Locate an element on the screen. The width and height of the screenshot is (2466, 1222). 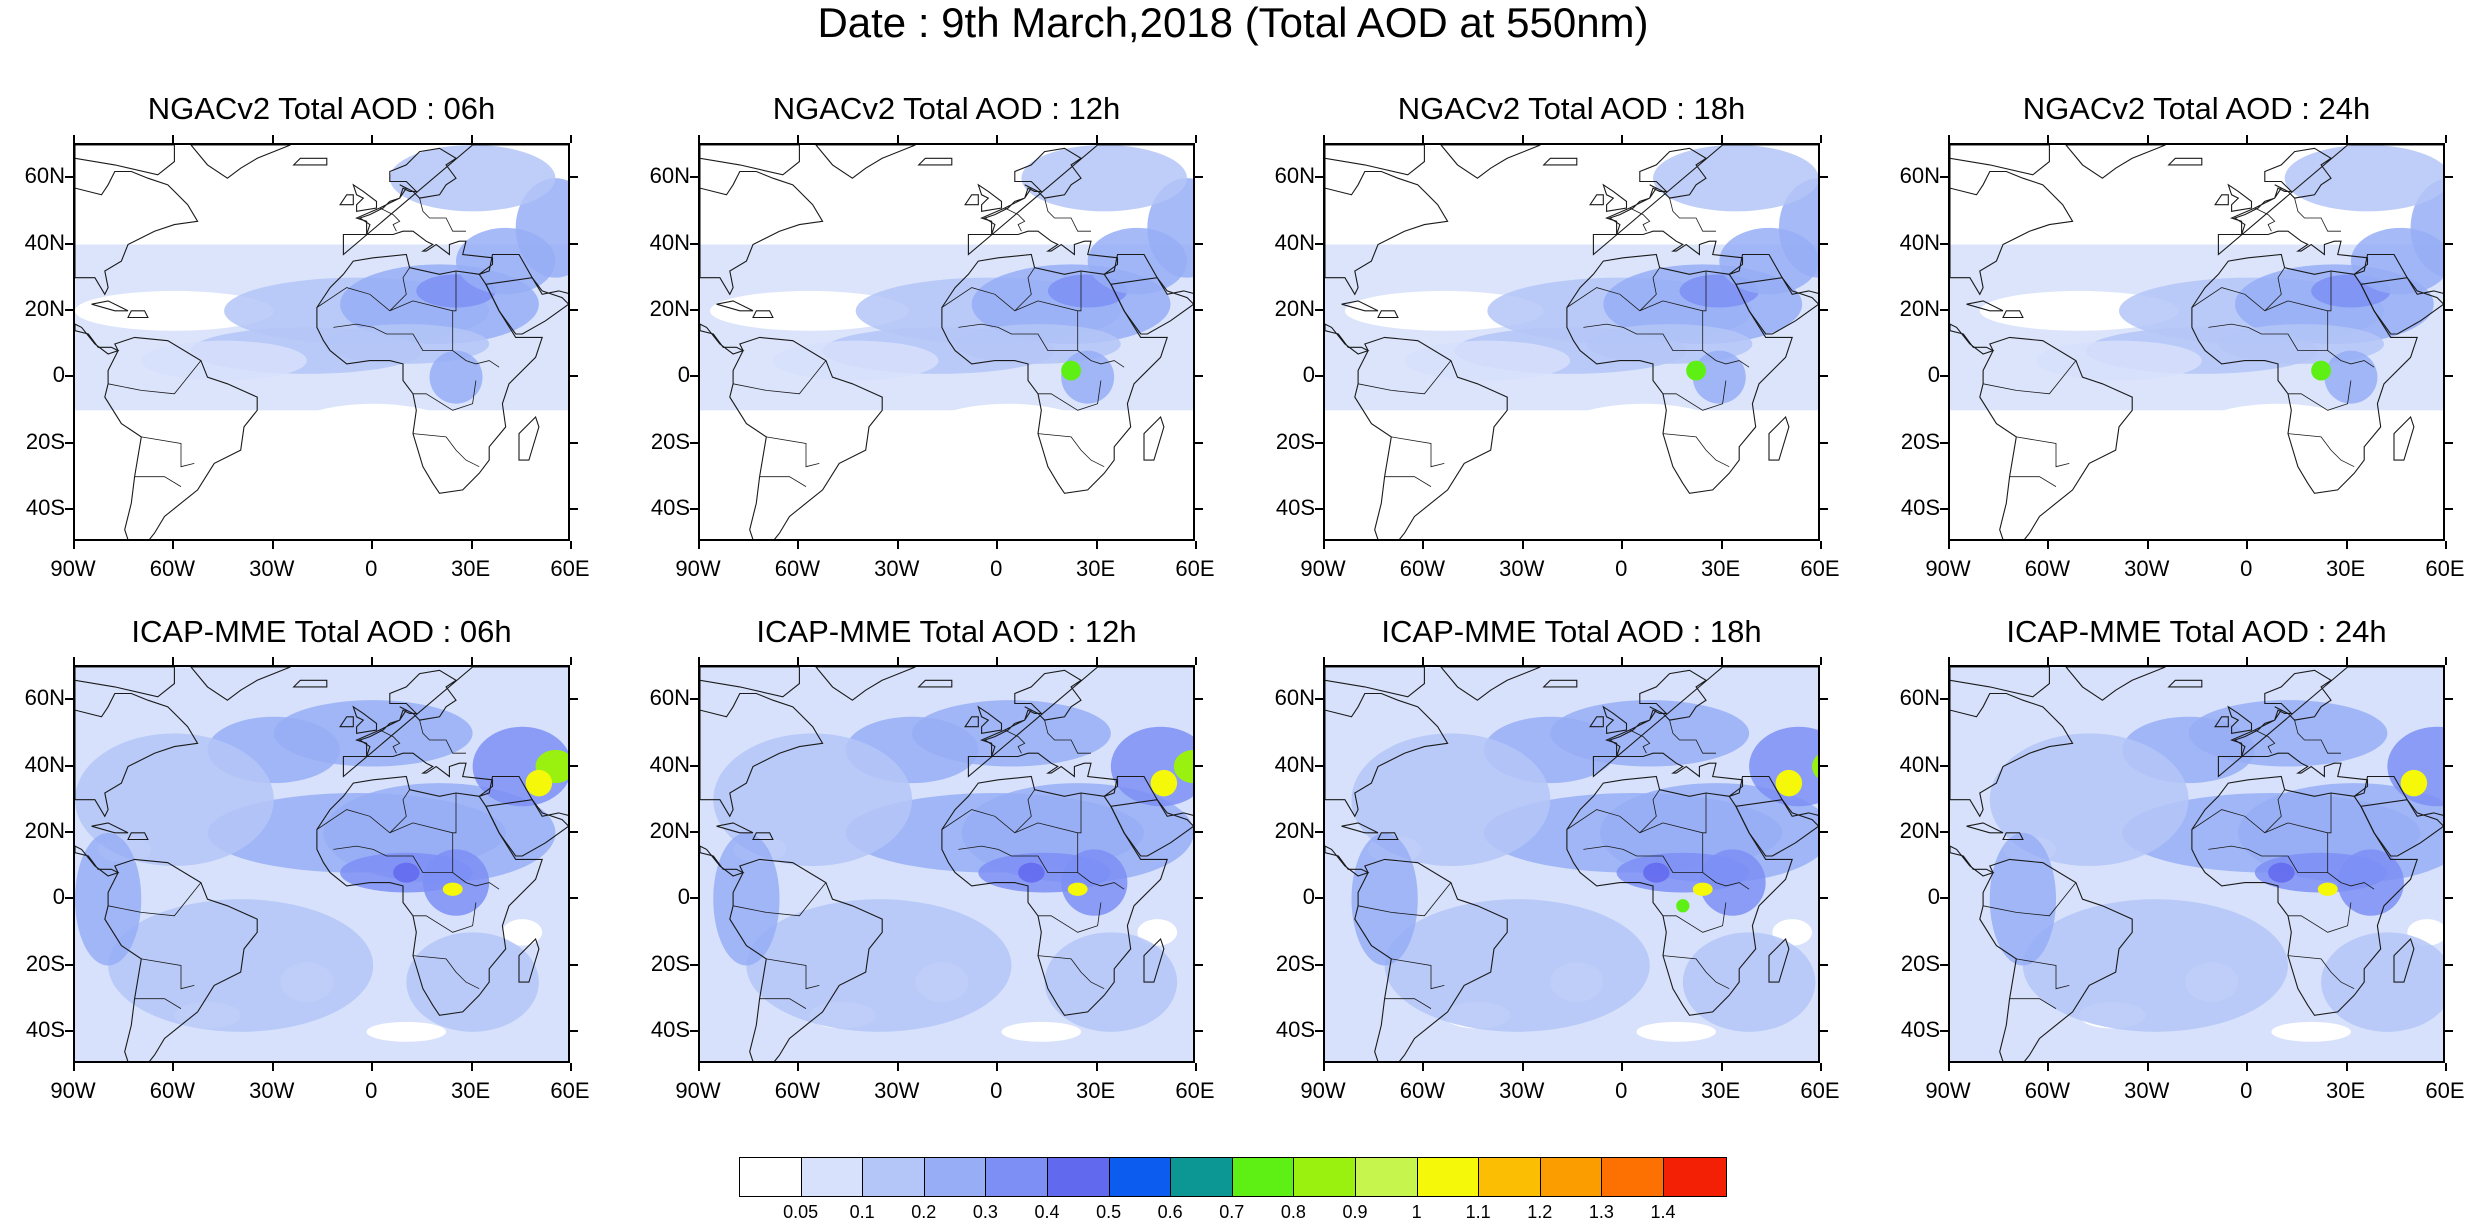
coastline-arabia is located at coordinates (2401, 828).